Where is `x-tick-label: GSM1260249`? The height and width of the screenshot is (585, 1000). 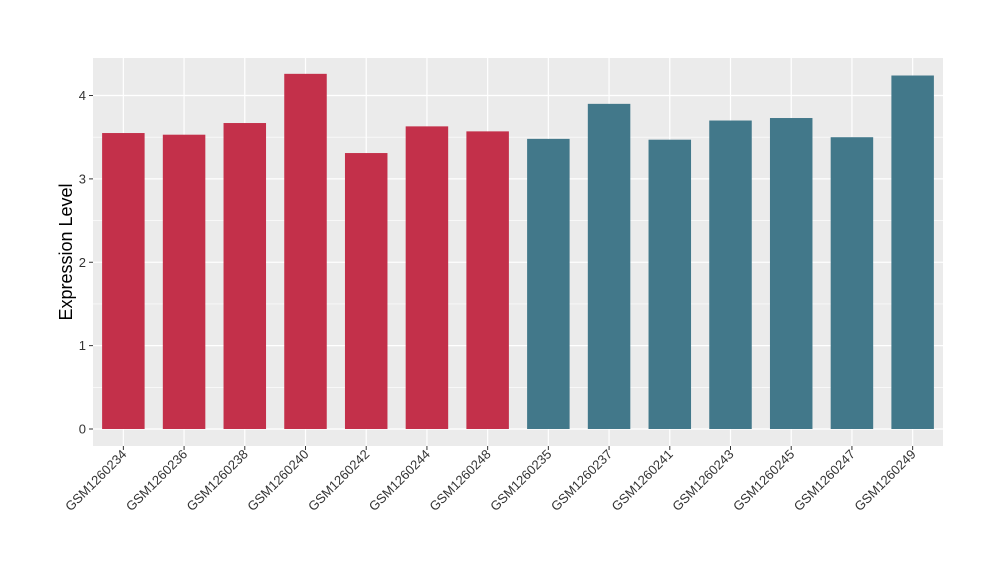 x-tick-label: GSM1260249 is located at coordinates (884, 480).